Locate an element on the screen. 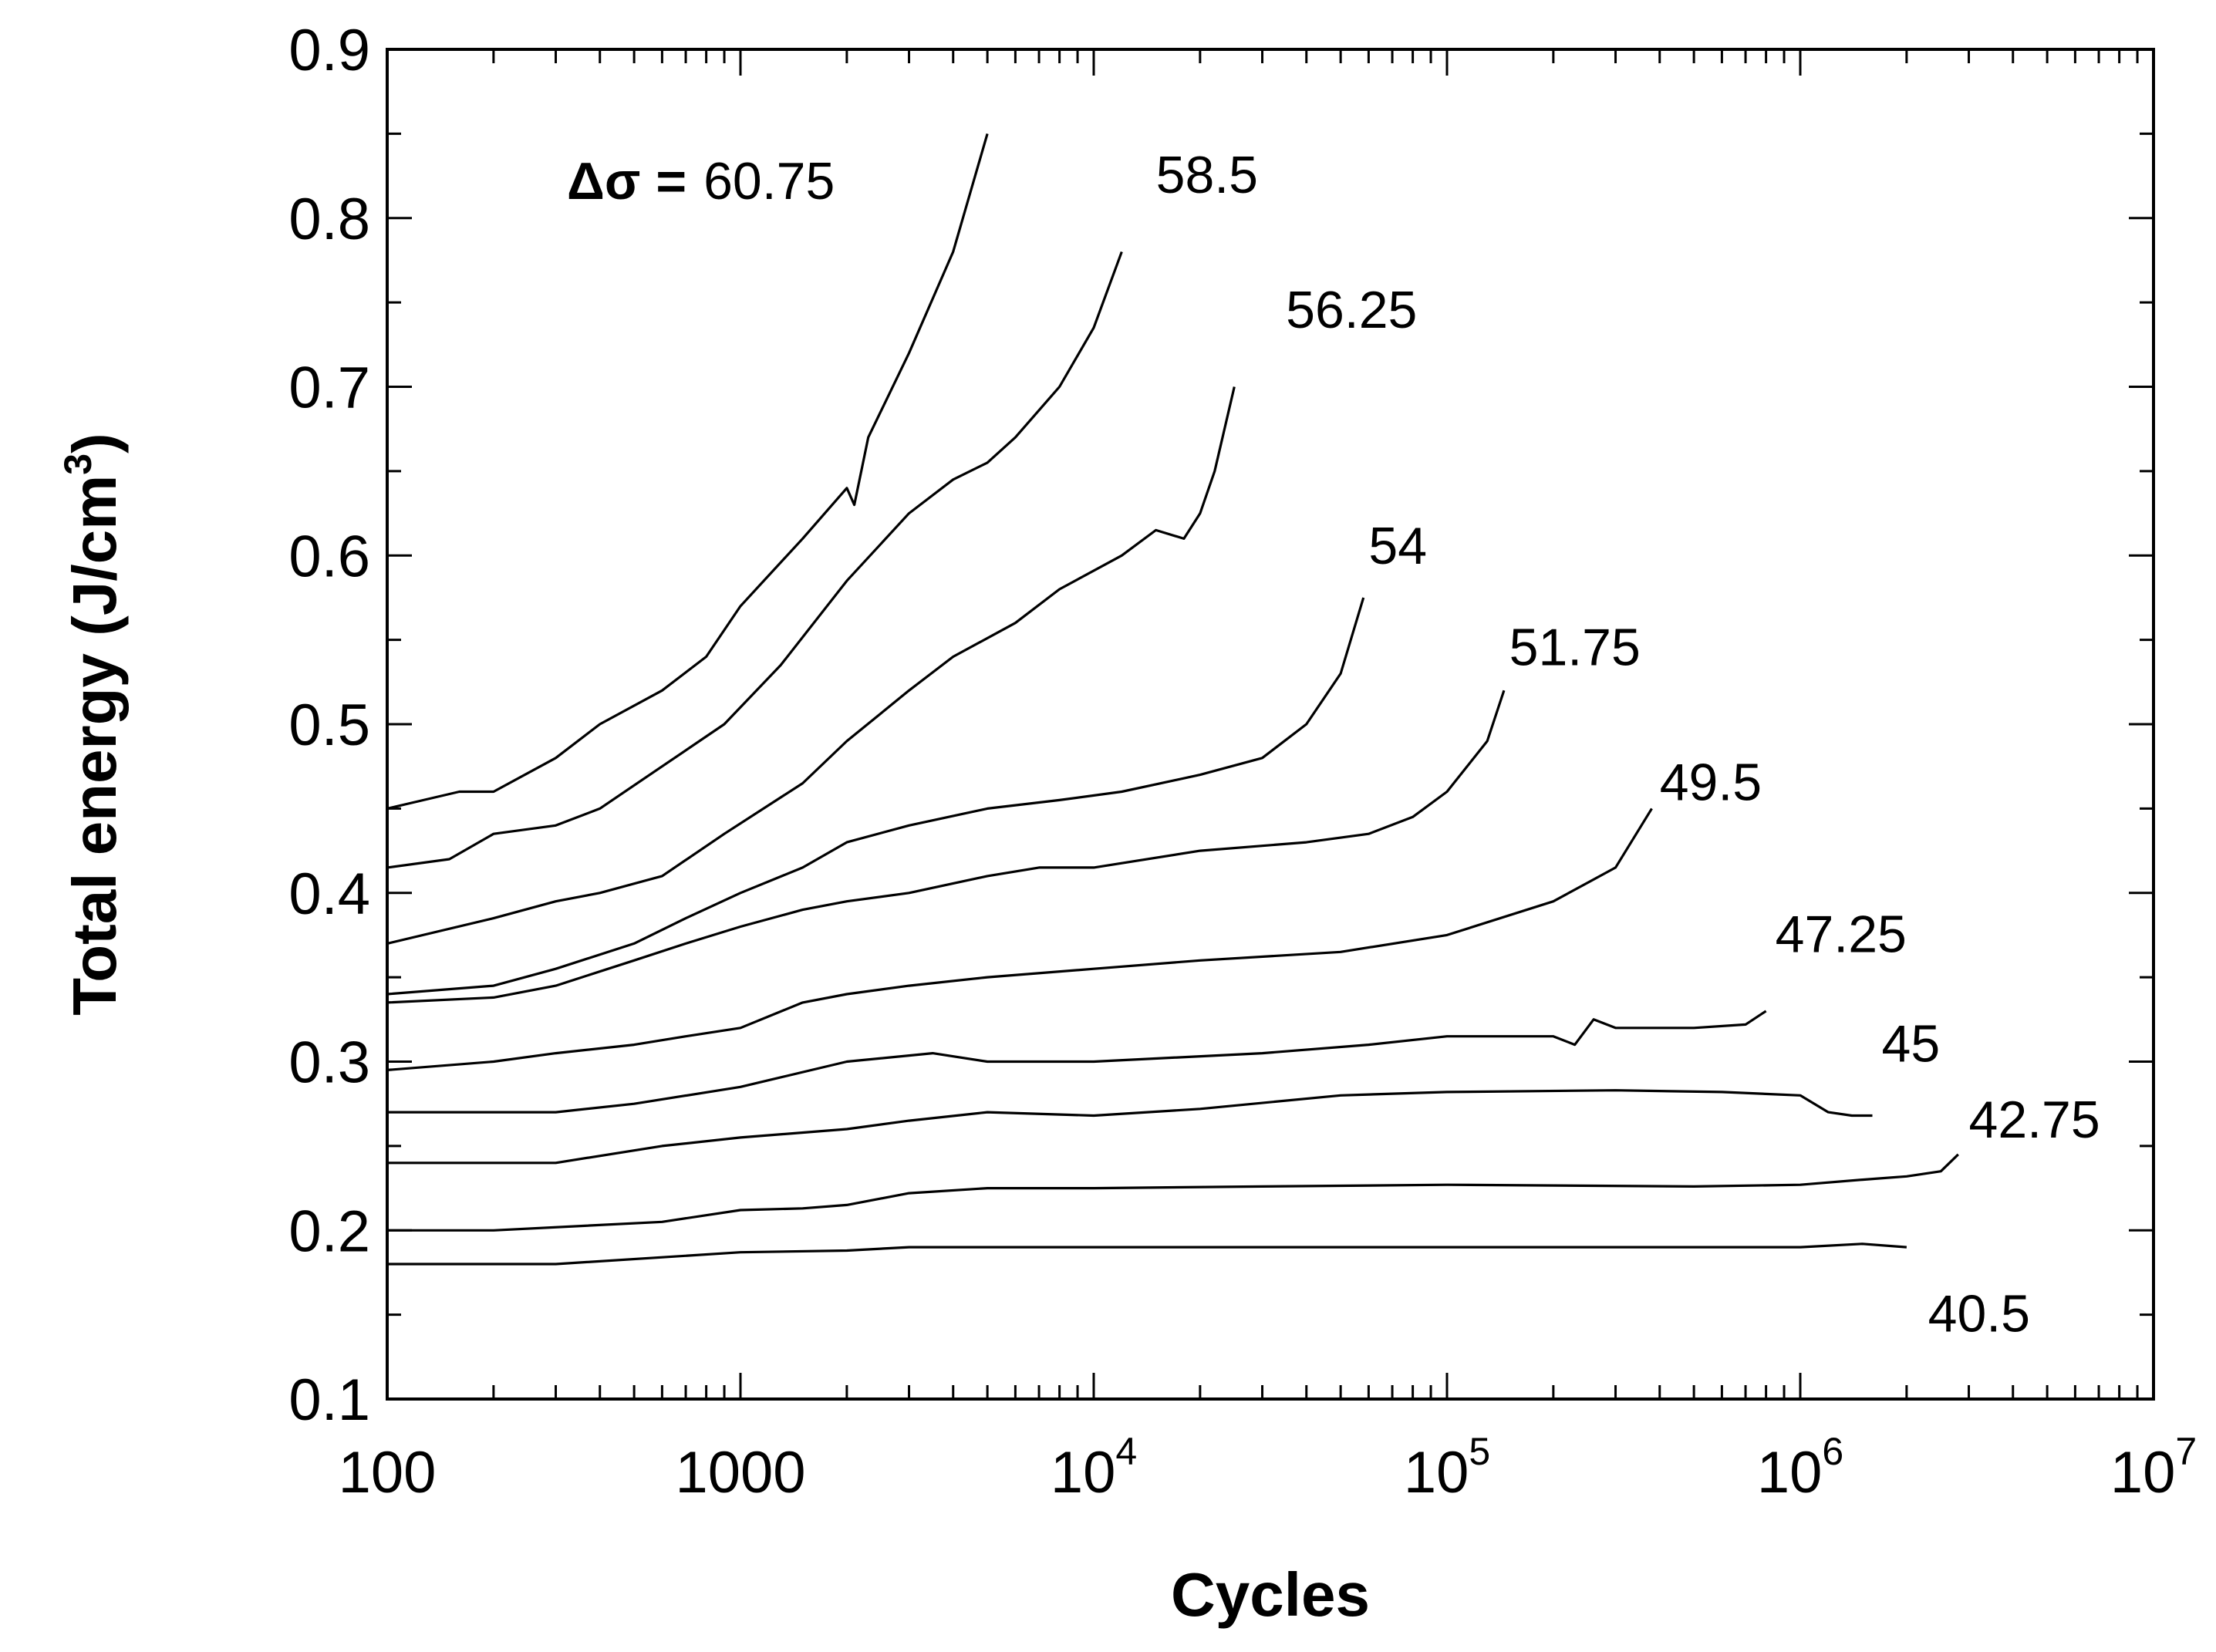  y-axis-title: Total energy (J/cm3) is located at coordinates (92, 724).